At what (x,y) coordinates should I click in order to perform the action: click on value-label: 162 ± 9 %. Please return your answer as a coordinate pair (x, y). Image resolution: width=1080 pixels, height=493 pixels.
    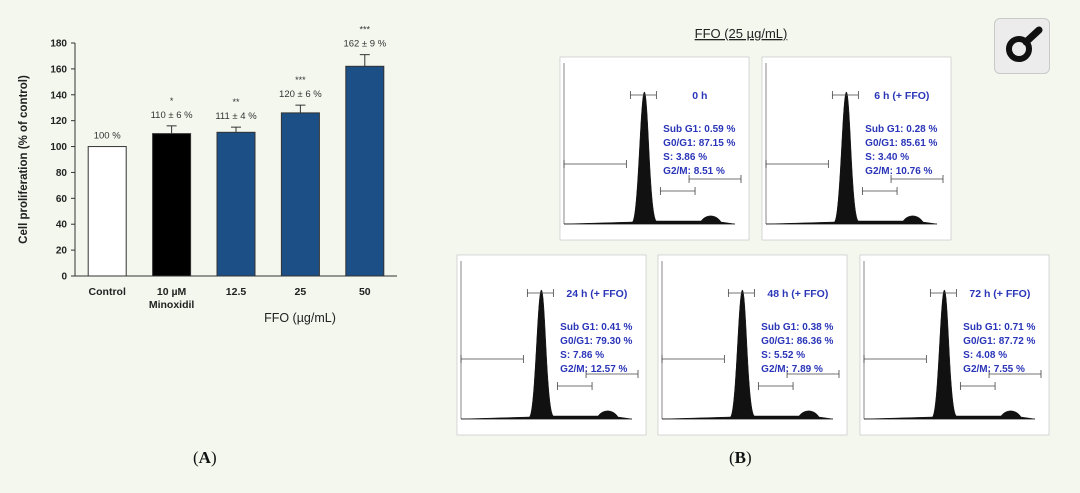
    Looking at the image, I should click on (364, 44).